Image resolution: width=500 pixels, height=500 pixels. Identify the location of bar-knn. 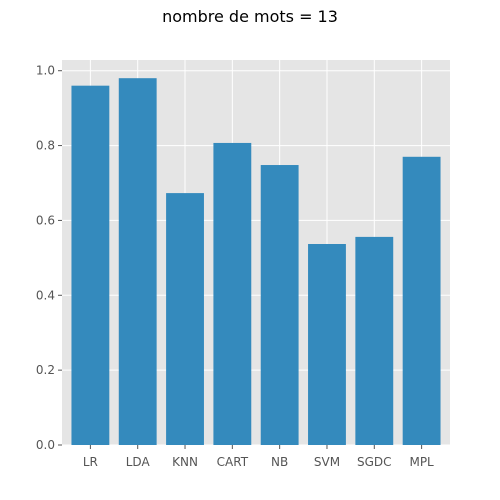
(185, 319).